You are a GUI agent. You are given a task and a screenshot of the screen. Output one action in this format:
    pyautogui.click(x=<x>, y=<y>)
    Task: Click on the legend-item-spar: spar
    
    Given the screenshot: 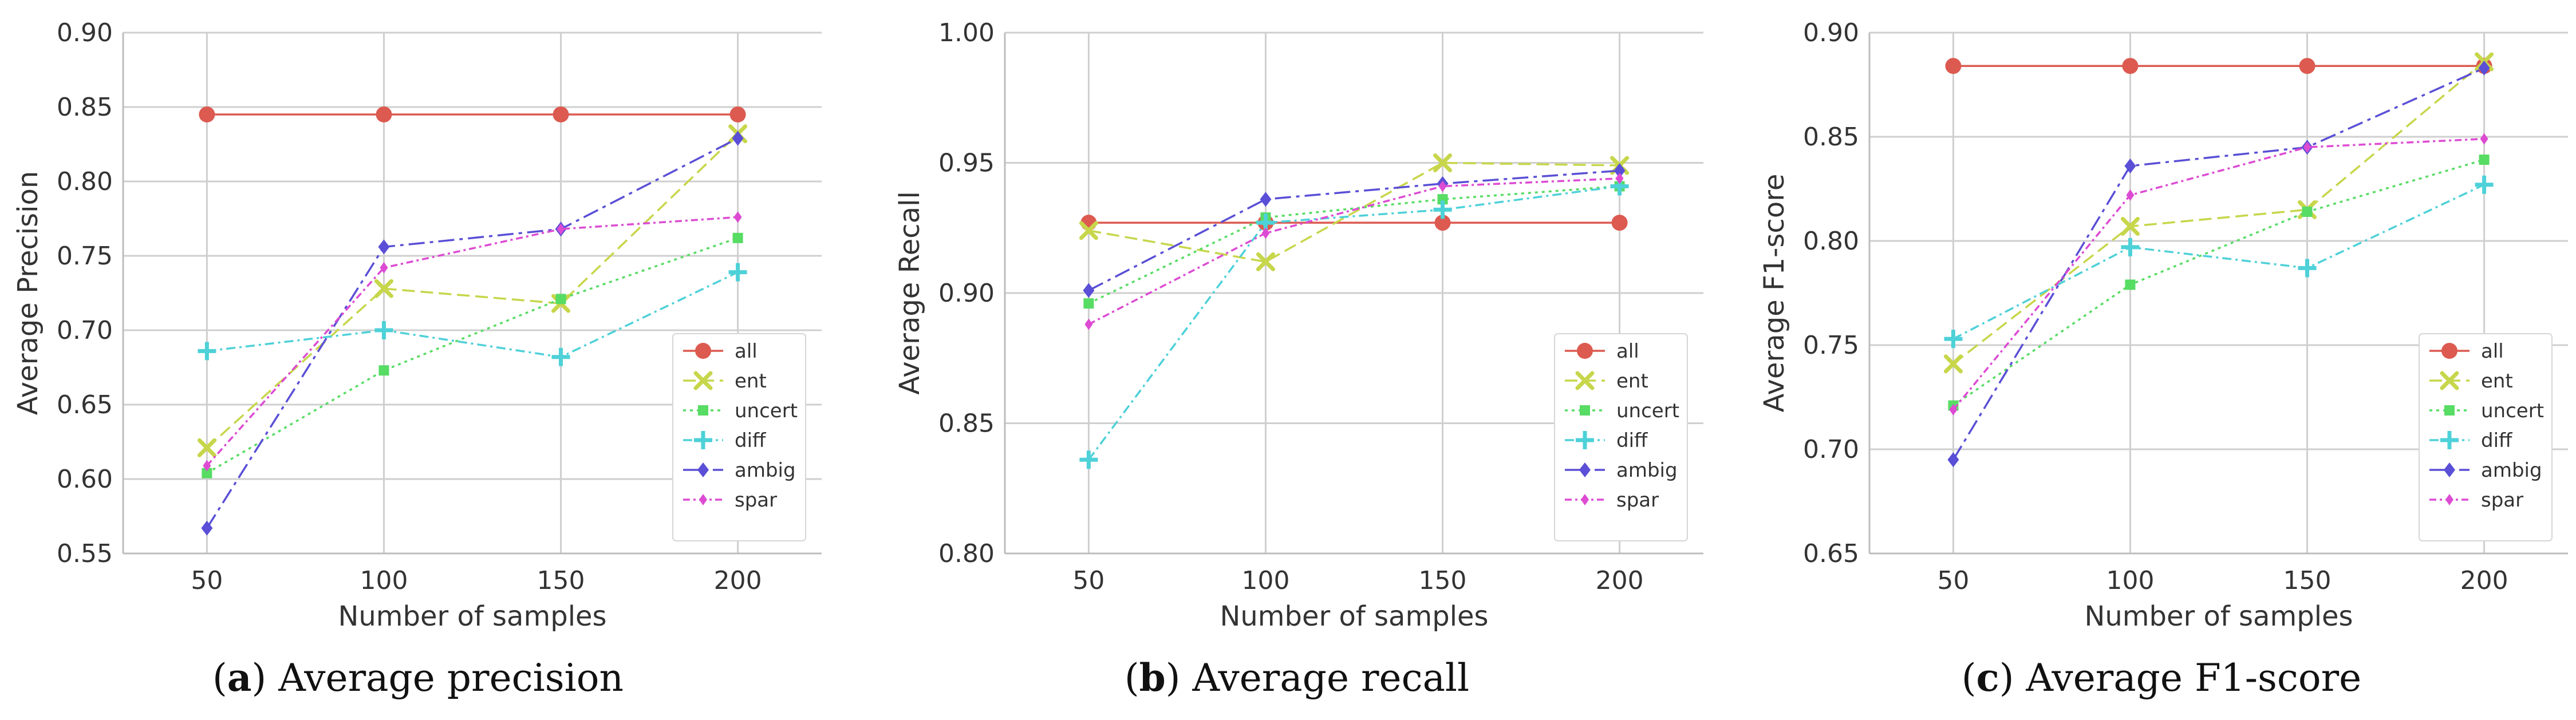 What is the action you would take?
    pyautogui.click(x=1612, y=500)
    